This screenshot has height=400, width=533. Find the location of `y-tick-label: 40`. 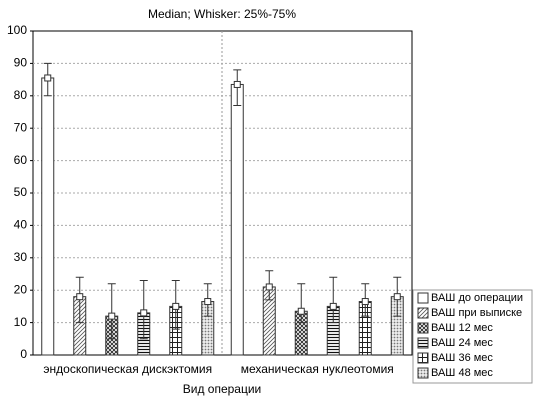

y-tick-label: 40 is located at coordinates (21, 225).